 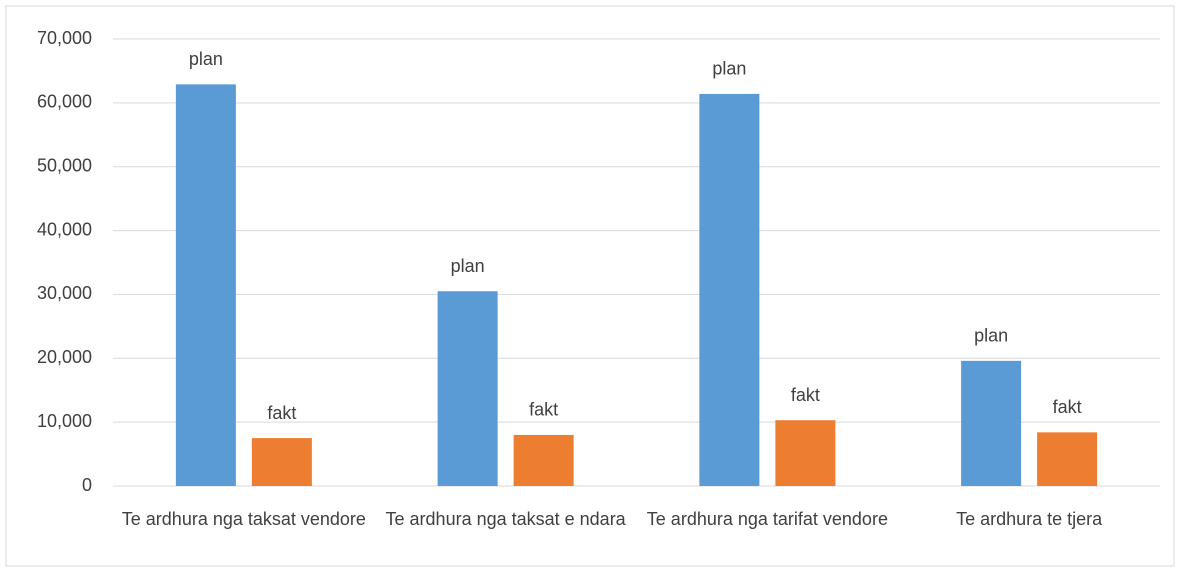 I want to click on y-tick-label: 10,000, so click(x=64, y=421).